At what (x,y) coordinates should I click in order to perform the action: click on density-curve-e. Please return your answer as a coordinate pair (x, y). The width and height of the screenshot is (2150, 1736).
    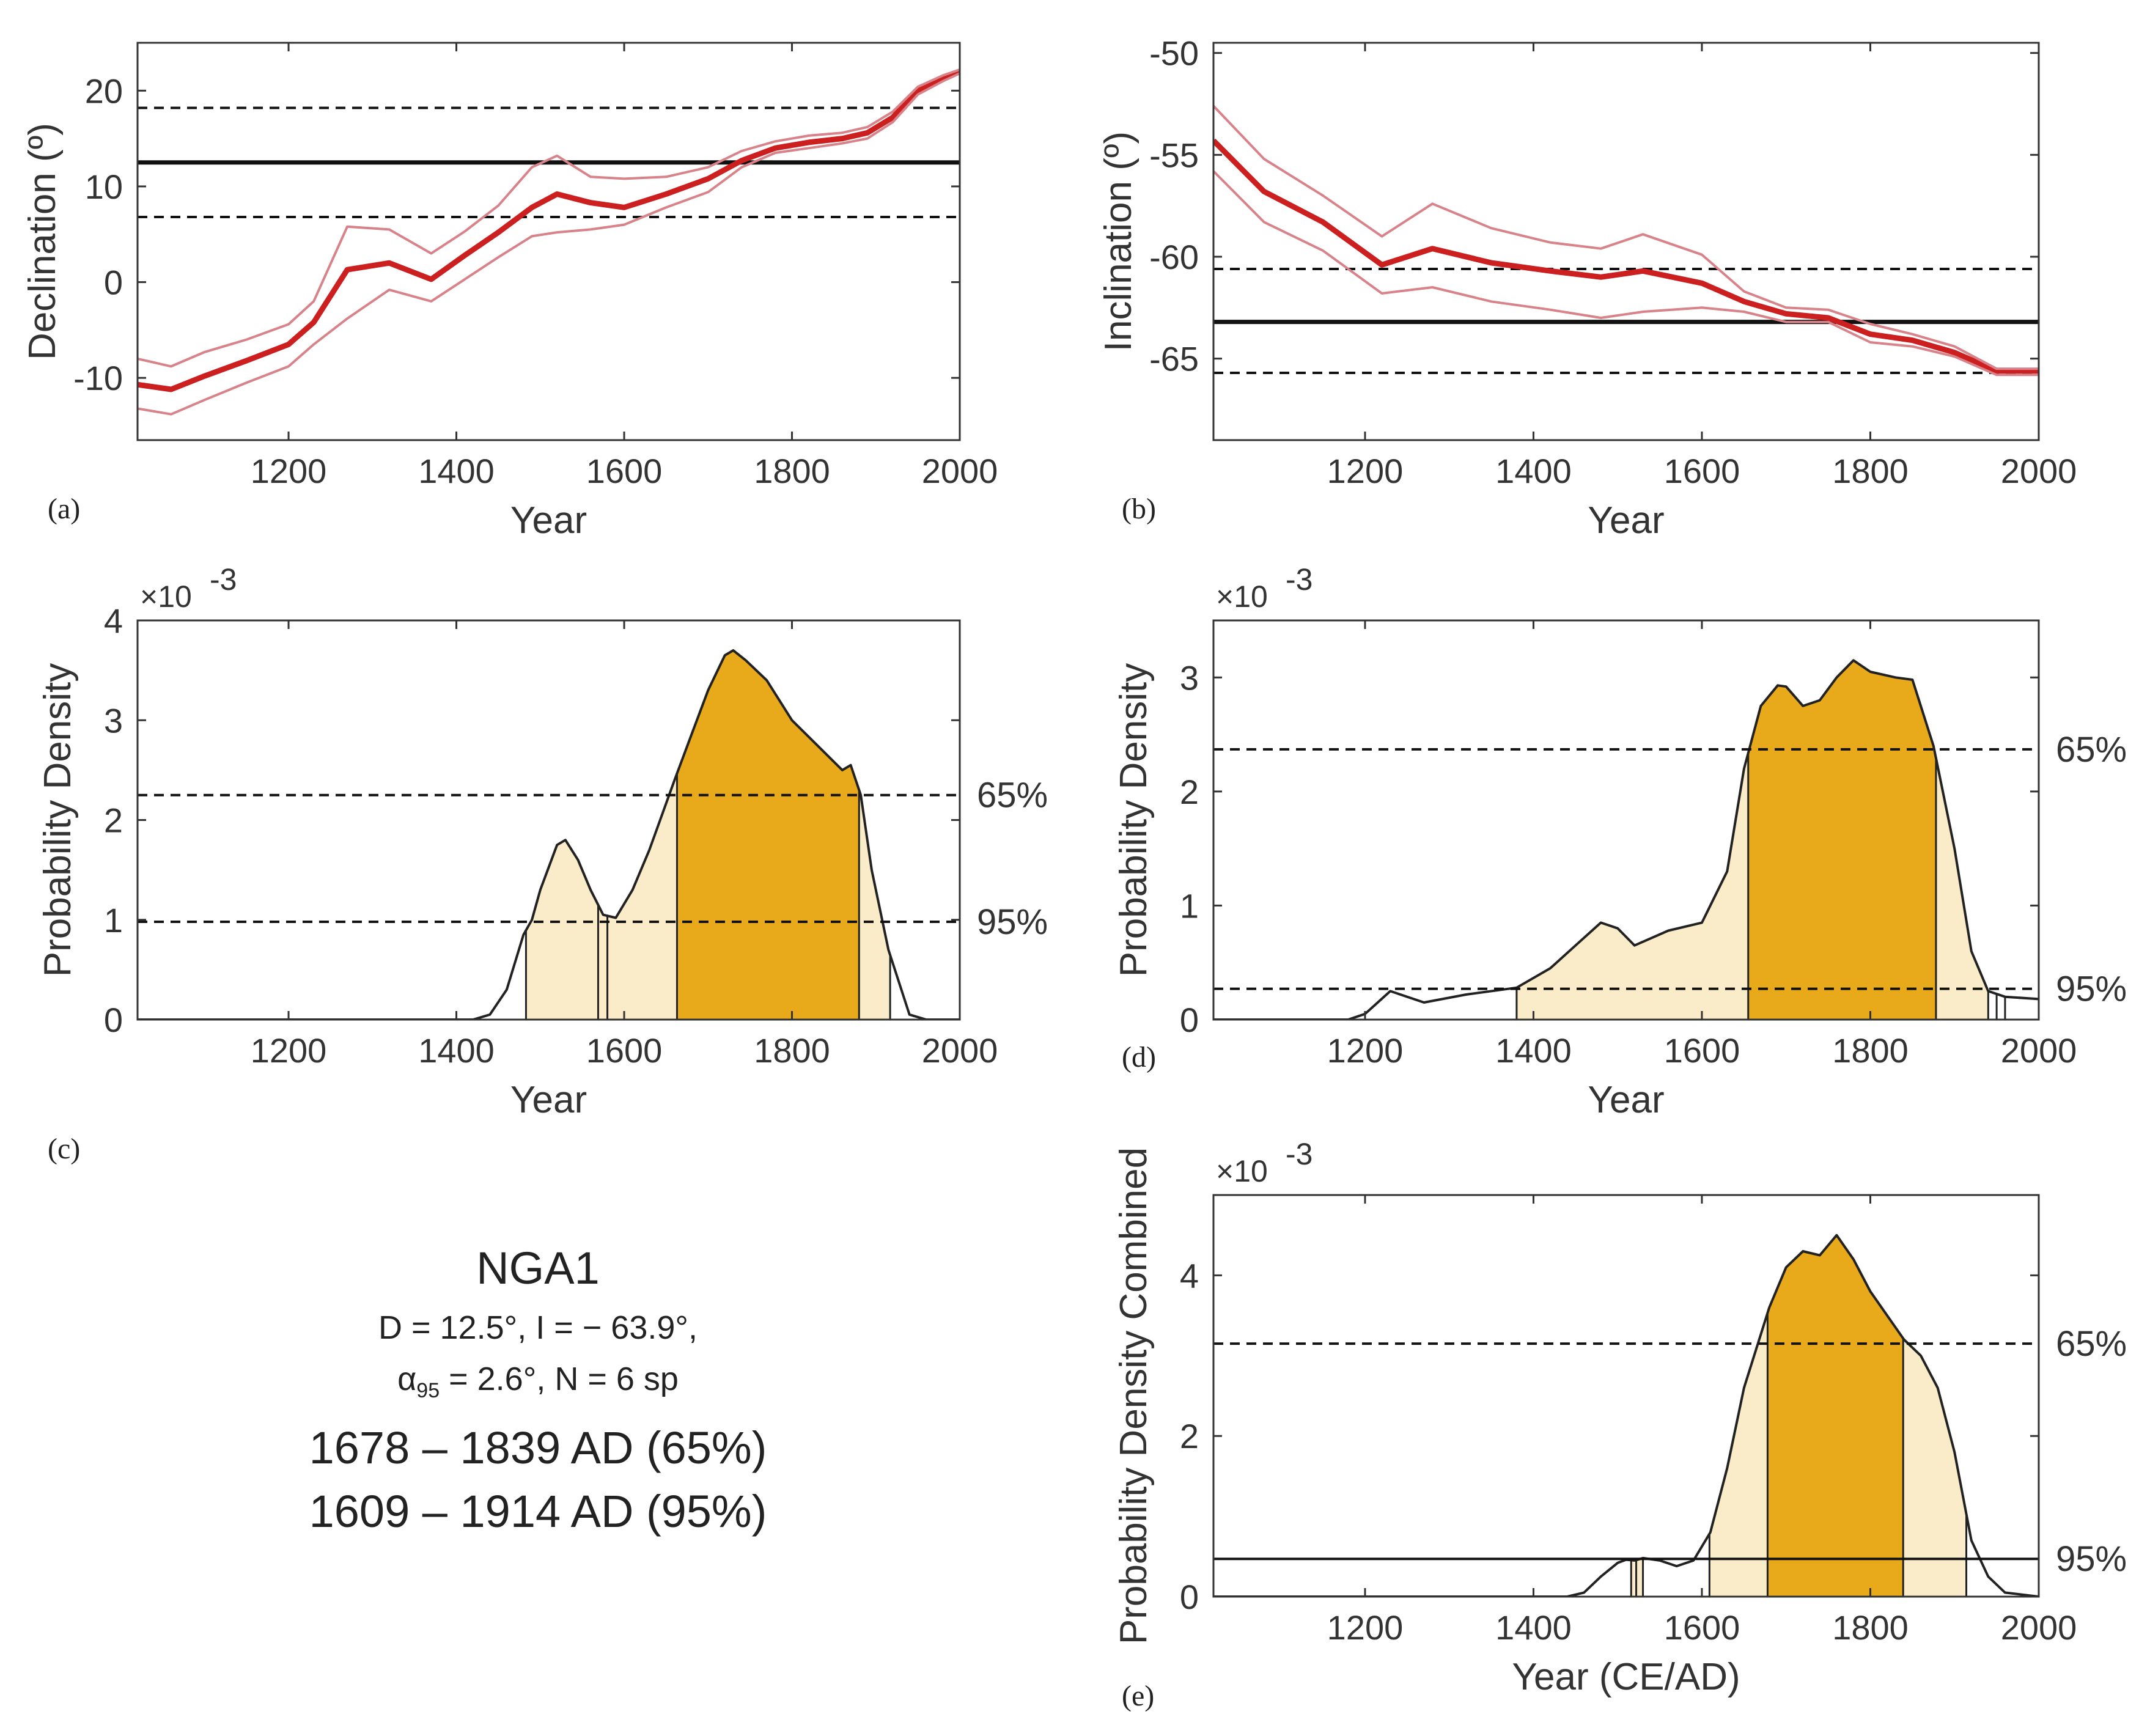
    Looking at the image, I should click on (1626, 1415).